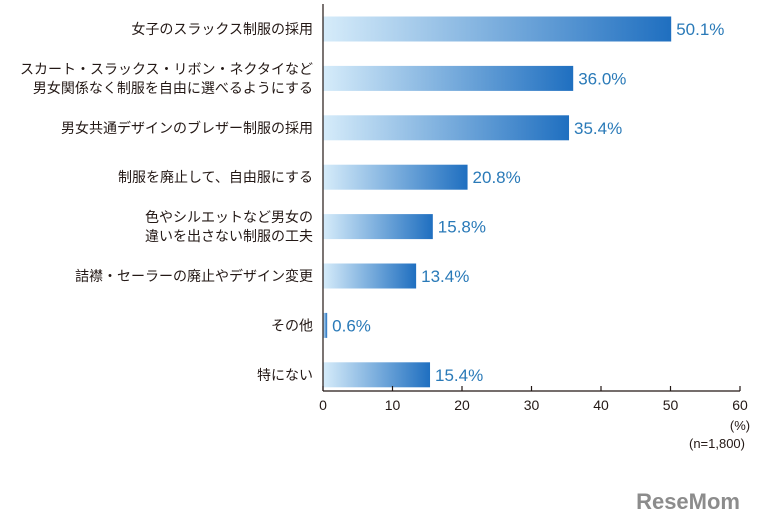  I want to click on category-label-4: 色やシルエットなど男女の違いを出さない制服の工夫, so click(229, 227).